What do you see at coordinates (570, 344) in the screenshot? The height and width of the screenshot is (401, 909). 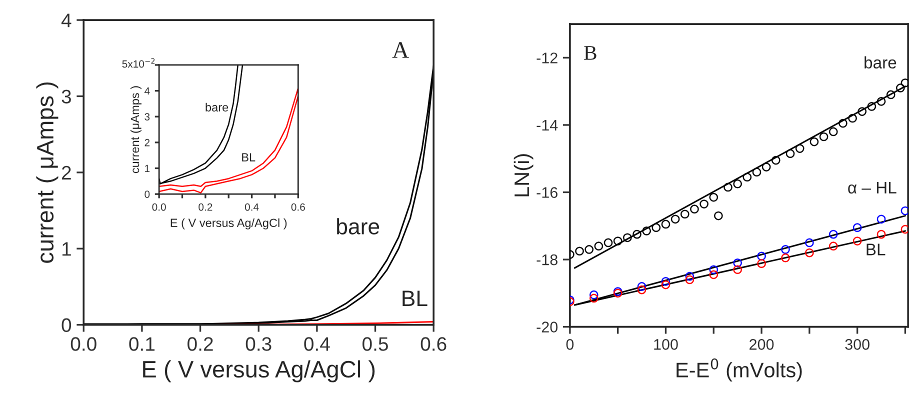 I see `x-tick-label: 0` at bounding box center [570, 344].